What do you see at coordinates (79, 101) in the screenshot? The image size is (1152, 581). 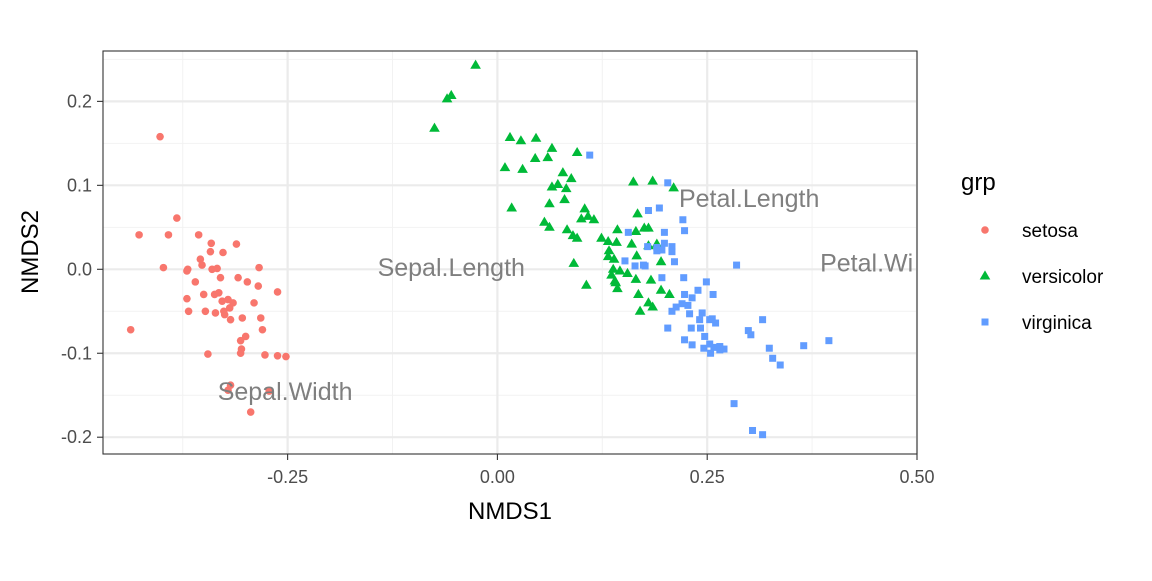 I see `y-tick-label: 0.2` at bounding box center [79, 101].